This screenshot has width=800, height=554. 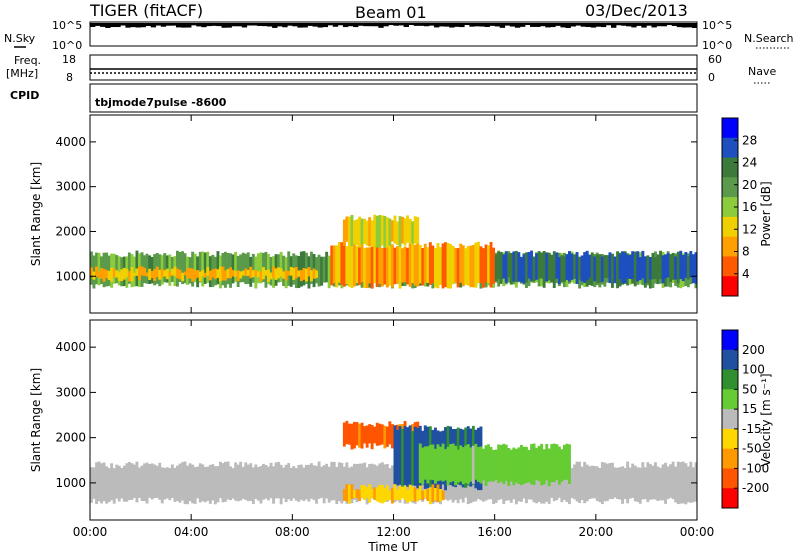 I want to click on colorbar-tick-label: 24, so click(x=749, y=163).